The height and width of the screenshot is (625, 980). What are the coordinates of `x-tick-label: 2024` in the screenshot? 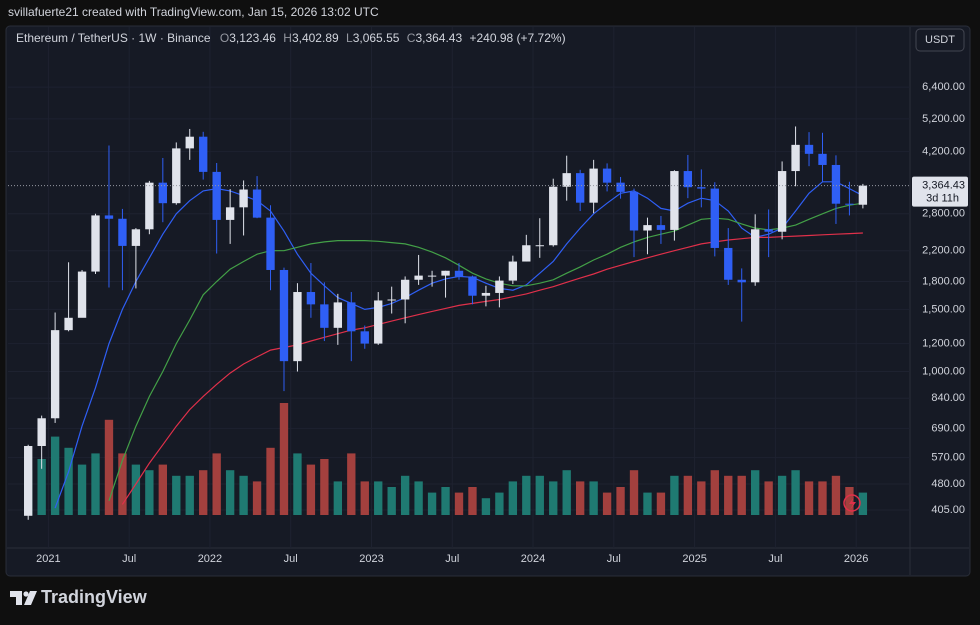 It's located at (533, 559).